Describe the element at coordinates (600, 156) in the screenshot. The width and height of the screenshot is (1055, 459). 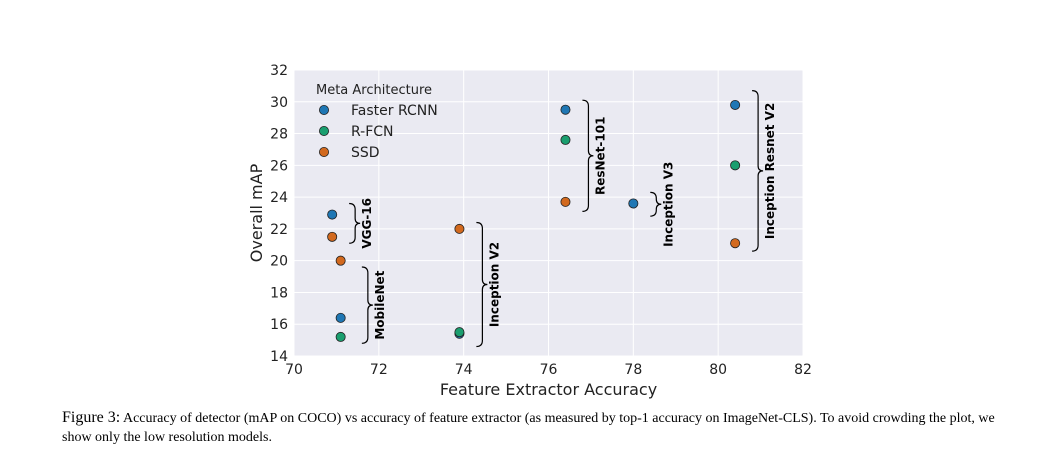
I see `annotation-label: ResNet-101` at that location.